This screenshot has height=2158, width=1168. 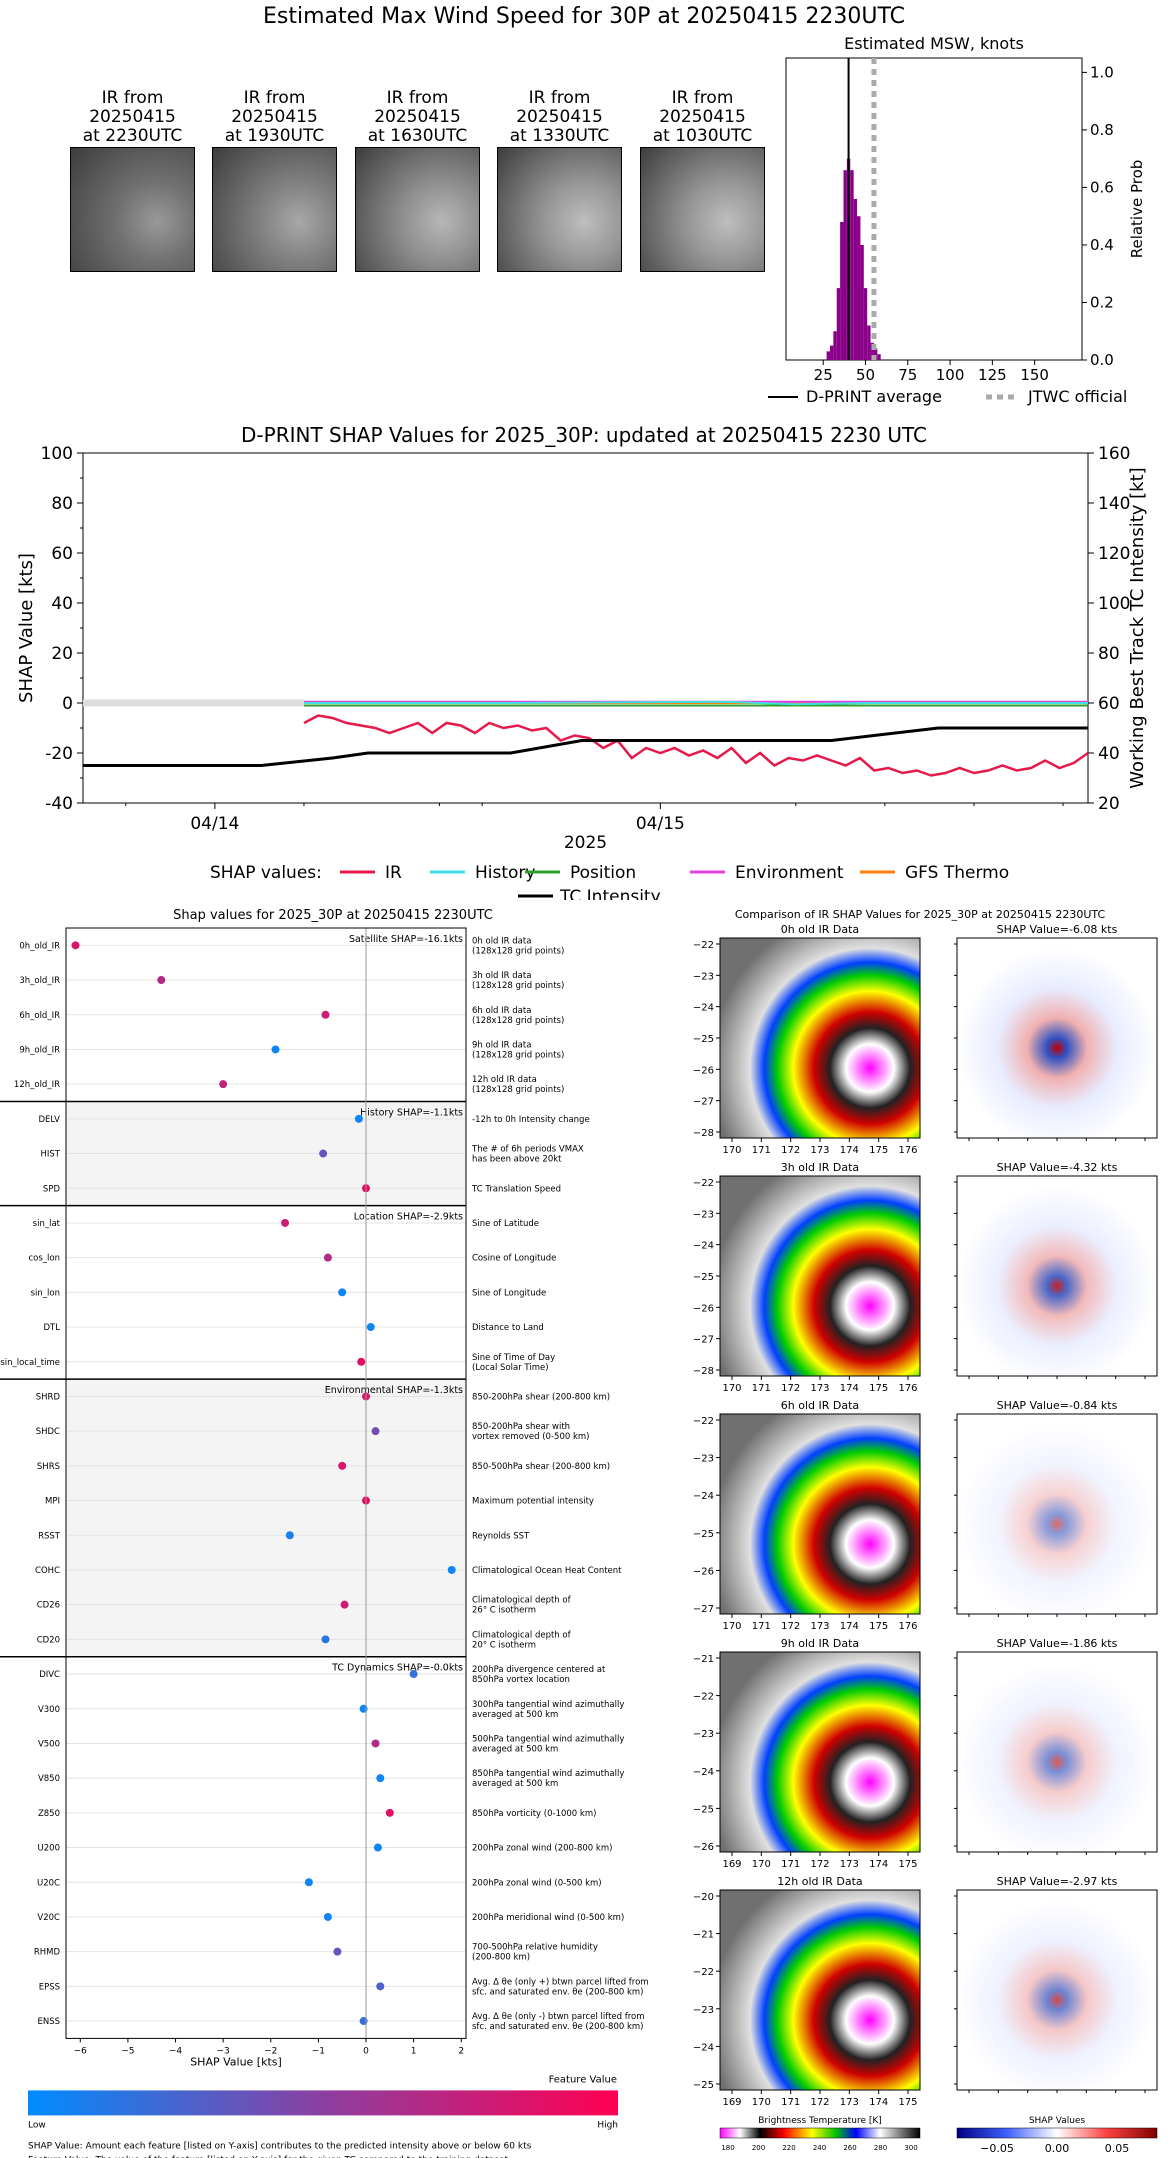 I want to click on x-tick-label: 100, so click(x=950, y=375).